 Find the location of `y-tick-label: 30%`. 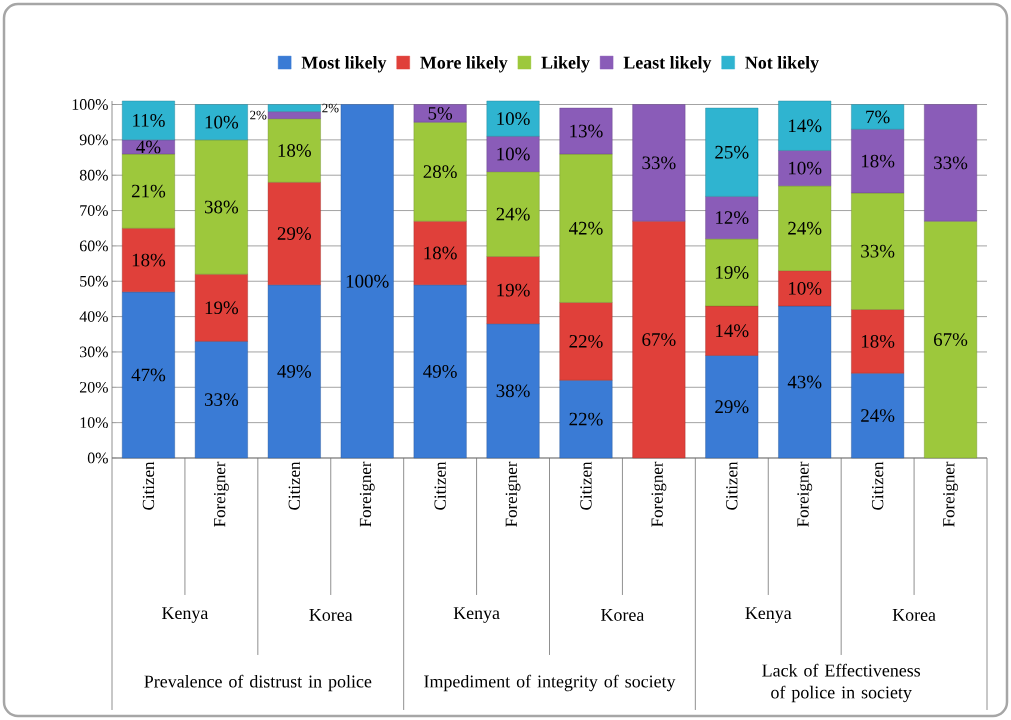

y-tick-label: 30% is located at coordinates (94, 352).